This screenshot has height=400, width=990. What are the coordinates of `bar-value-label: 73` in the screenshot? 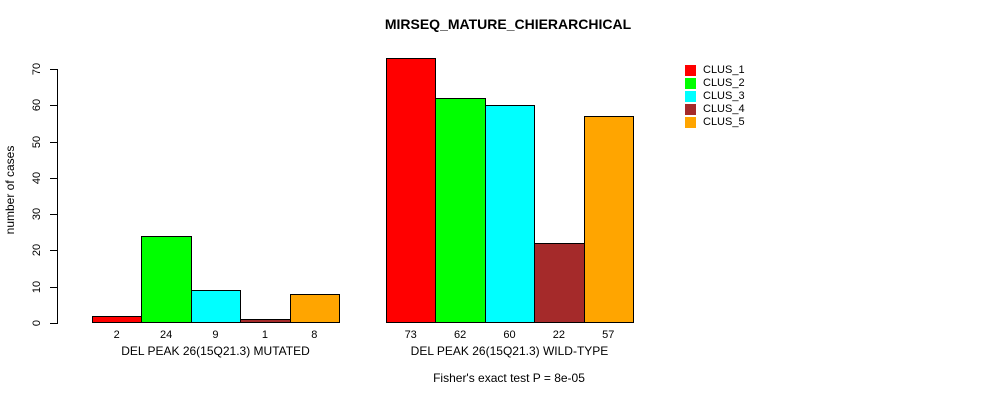 It's located at (410, 335).